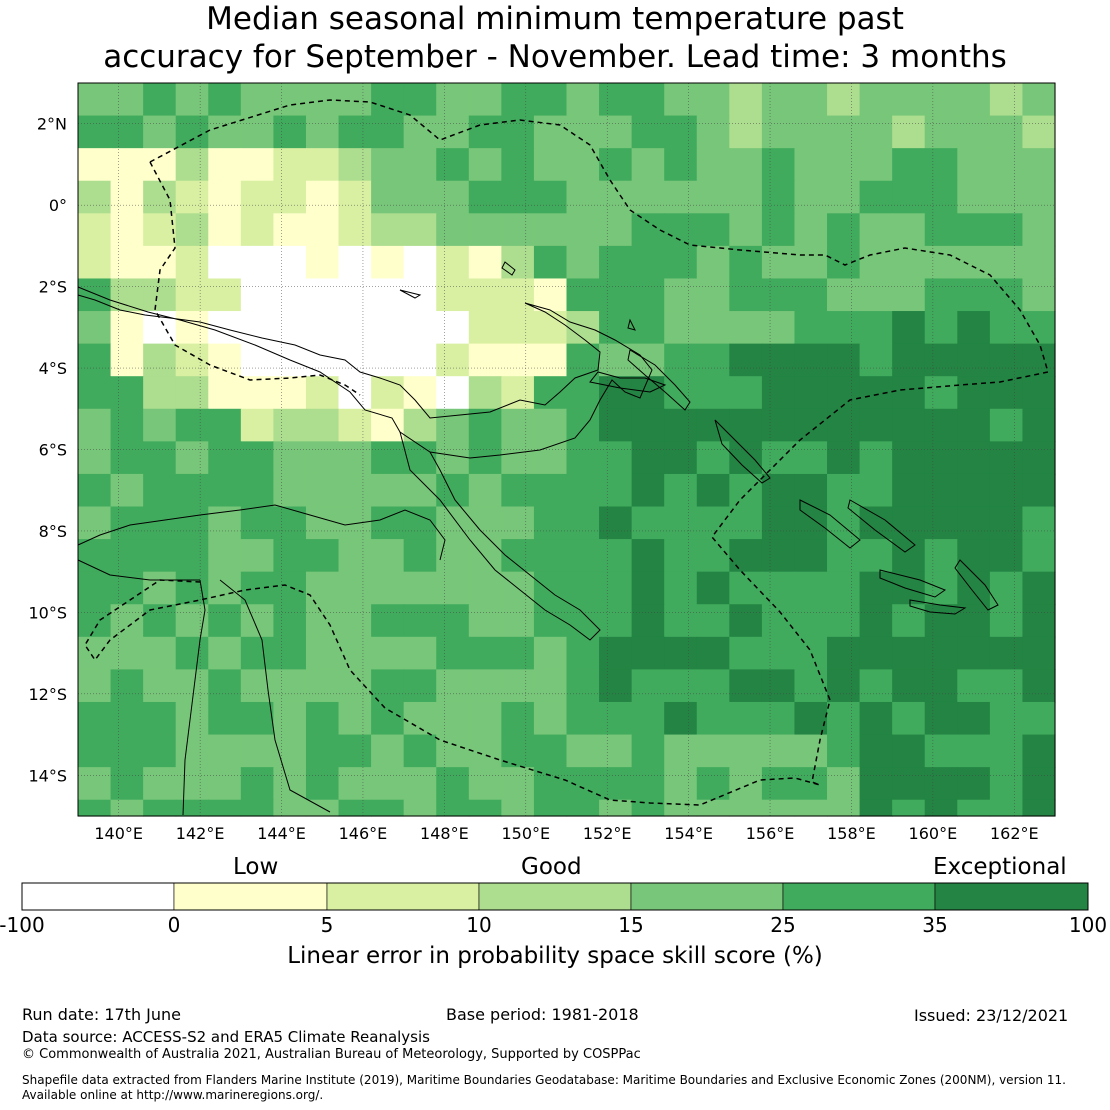 Image resolution: width=1110 pixels, height=1110 pixels. I want to click on longitude-tick-label: 146°E, so click(363, 833).